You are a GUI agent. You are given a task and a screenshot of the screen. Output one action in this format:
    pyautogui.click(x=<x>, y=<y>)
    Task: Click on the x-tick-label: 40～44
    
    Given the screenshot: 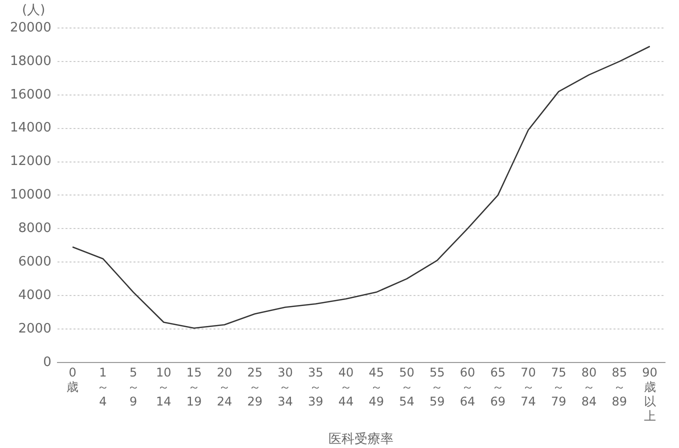 What is the action you would take?
    pyautogui.click(x=346, y=387)
    